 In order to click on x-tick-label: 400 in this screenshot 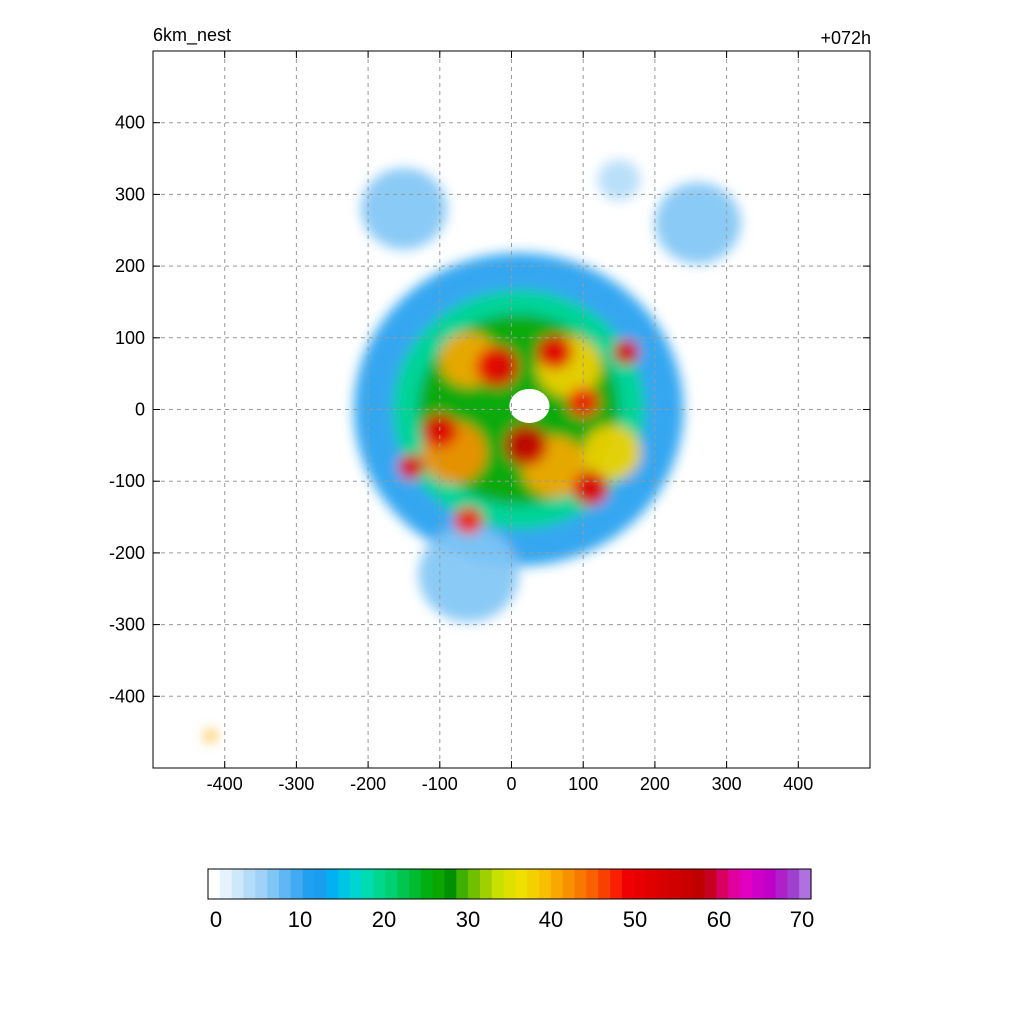, I will do `click(798, 784)`.